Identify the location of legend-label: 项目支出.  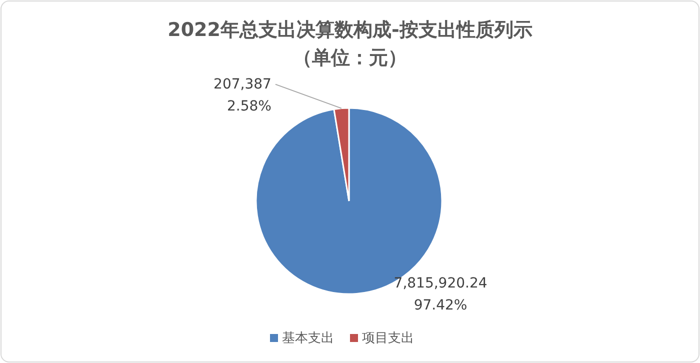
(388, 338).